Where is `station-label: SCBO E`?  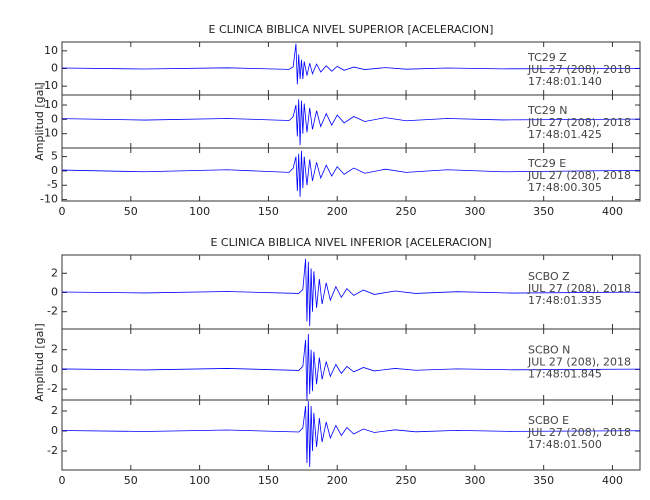 station-label: SCBO E is located at coordinates (548, 420).